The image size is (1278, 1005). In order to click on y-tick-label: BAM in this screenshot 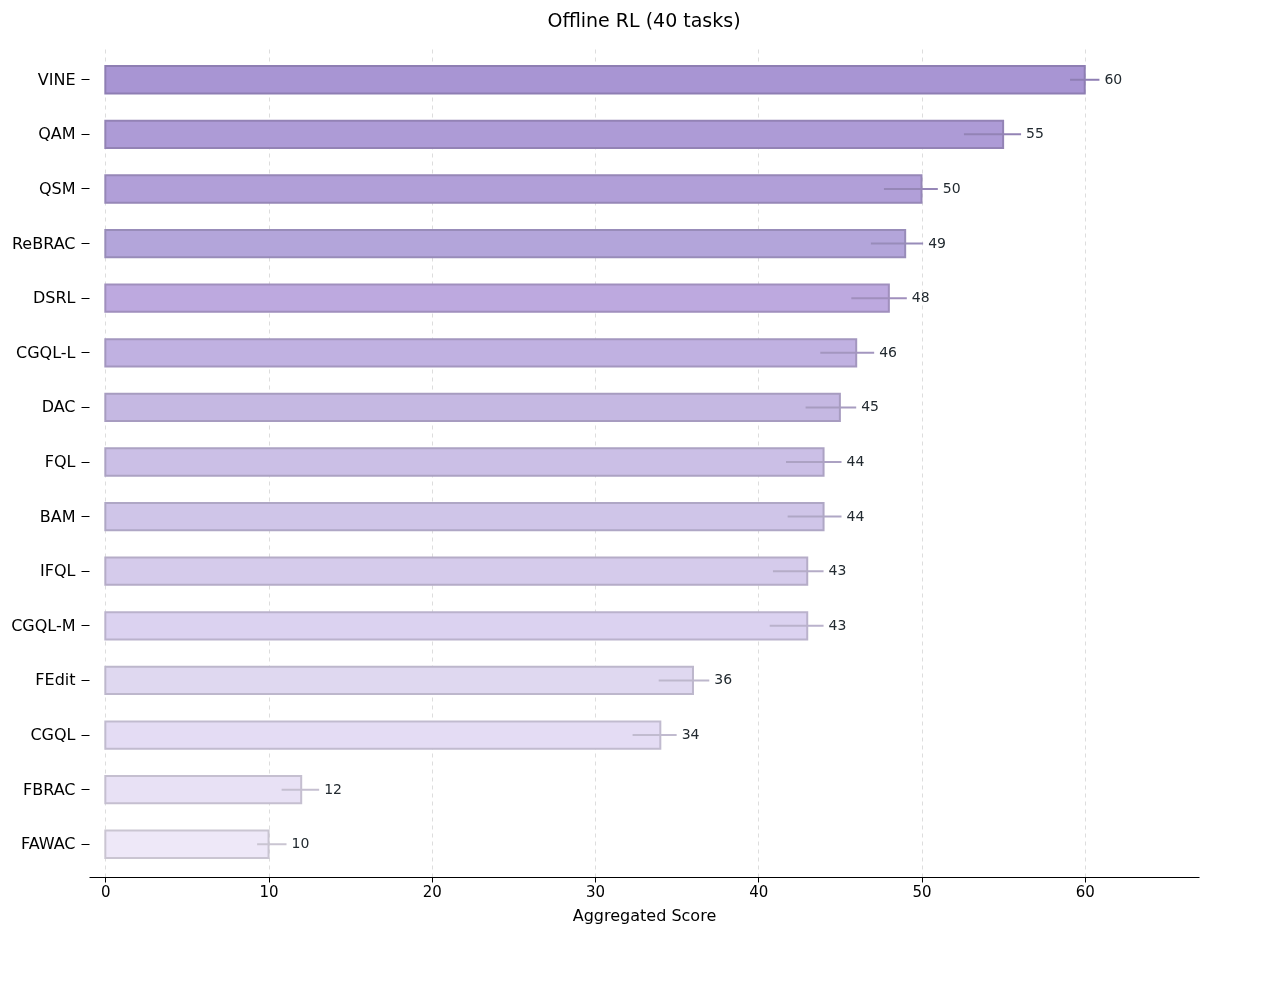, I will do `click(57, 516)`.